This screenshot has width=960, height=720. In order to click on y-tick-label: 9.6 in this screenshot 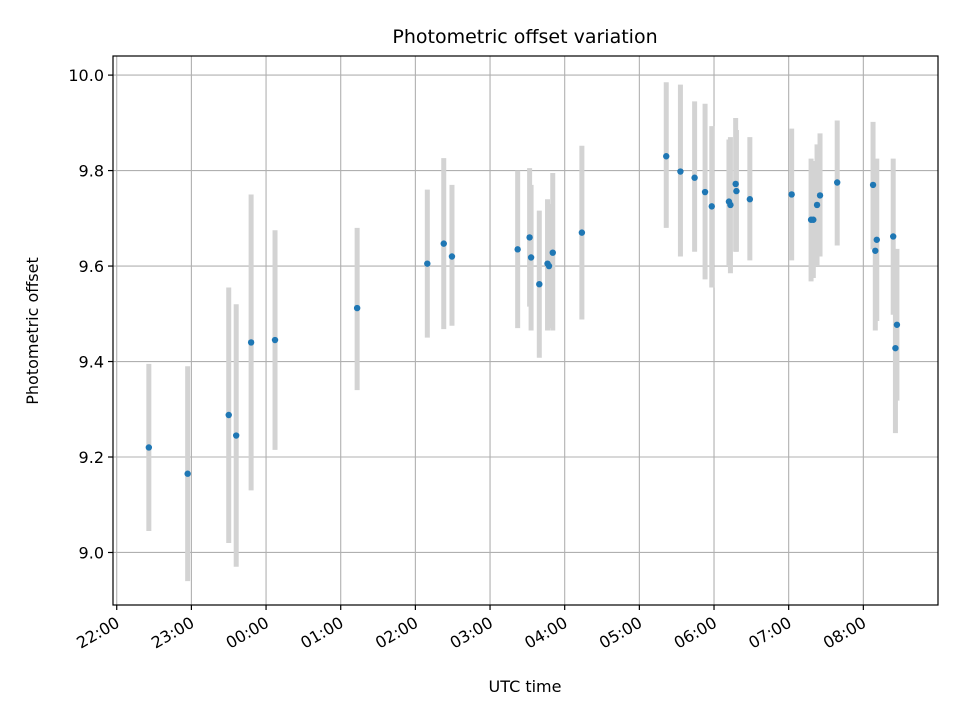, I will do `click(91, 266)`.